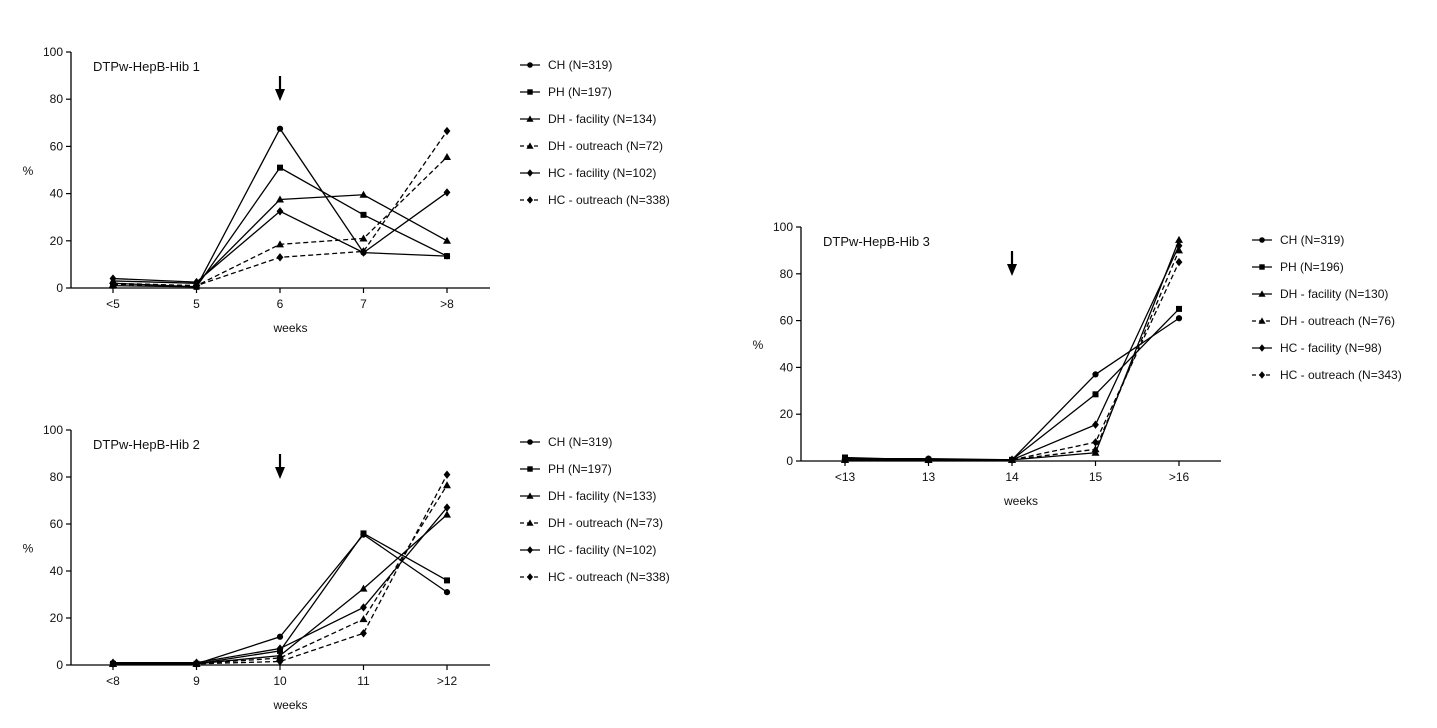 This screenshot has width=1437, height=728. What do you see at coordinates (1096, 477) in the screenshot?
I see `x-tick-label: 15` at bounding box center [1096, 477].